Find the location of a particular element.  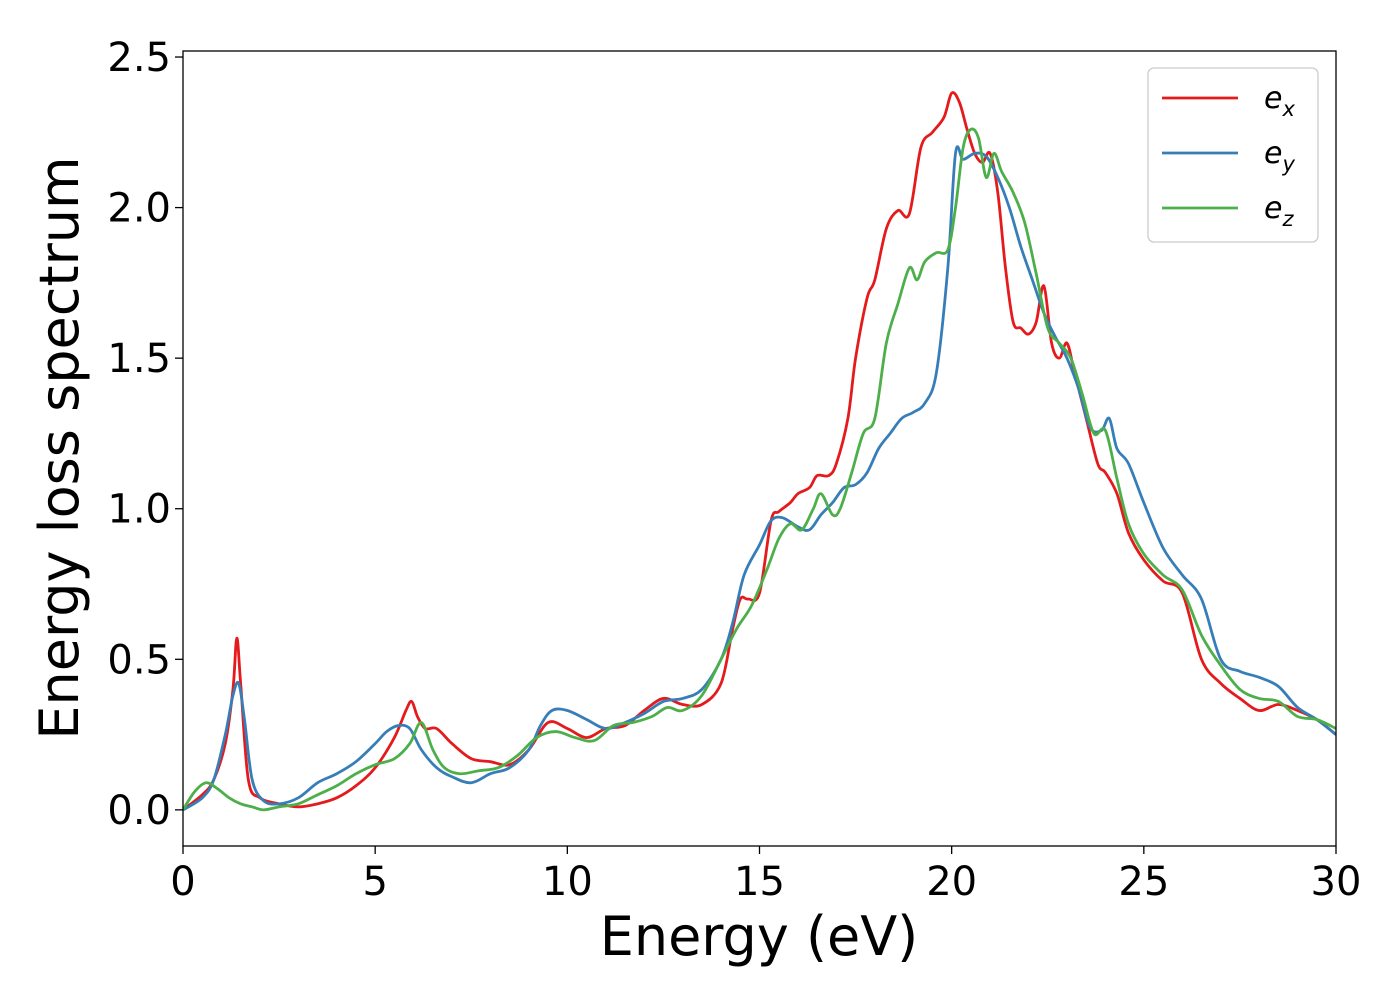

legend-label-ez: ez is located at coordinates (1279, 211).